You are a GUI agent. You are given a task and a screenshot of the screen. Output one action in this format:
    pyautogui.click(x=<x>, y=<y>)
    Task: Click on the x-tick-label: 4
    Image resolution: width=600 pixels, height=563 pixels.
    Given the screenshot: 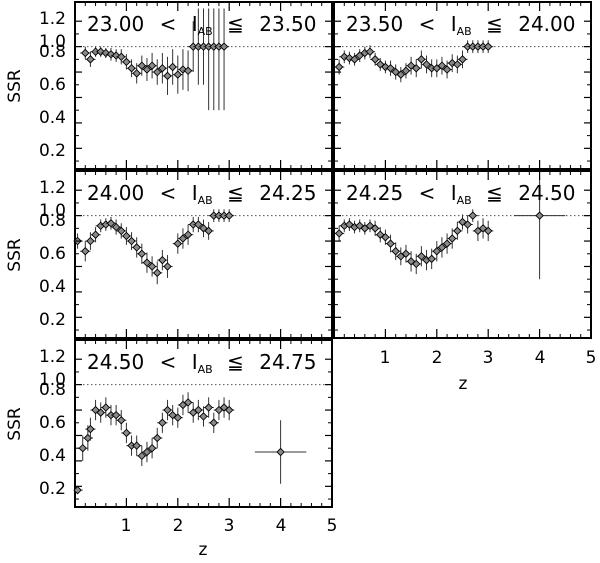 What is the action you would take?
    pyautogui.click(x=281, y=526)
    